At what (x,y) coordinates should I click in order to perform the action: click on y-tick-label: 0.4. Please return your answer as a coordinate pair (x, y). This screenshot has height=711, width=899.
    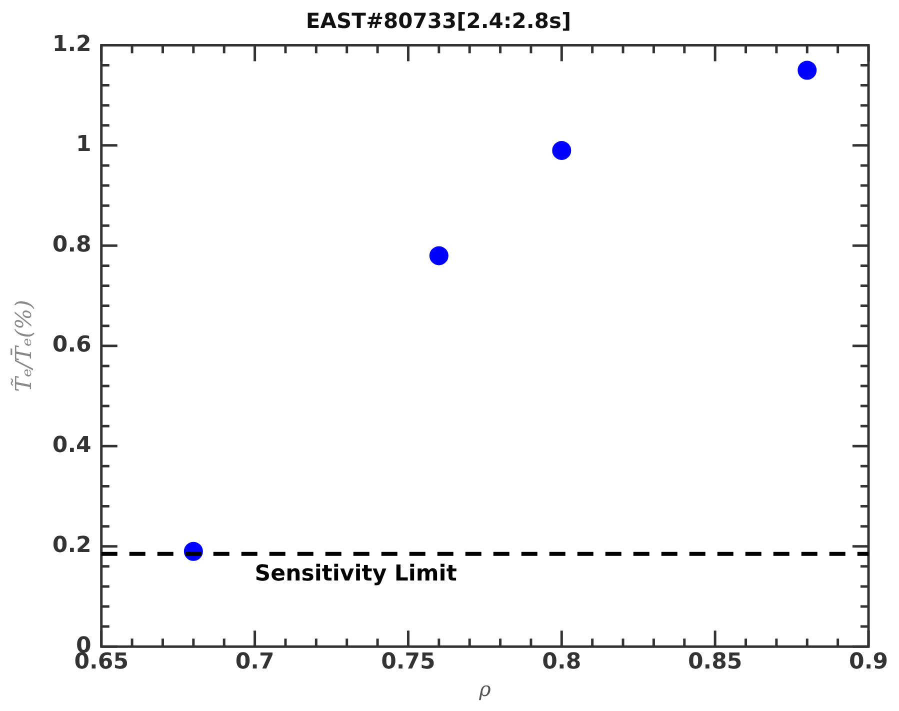
    Looking at the image, I should click on (72, 445).